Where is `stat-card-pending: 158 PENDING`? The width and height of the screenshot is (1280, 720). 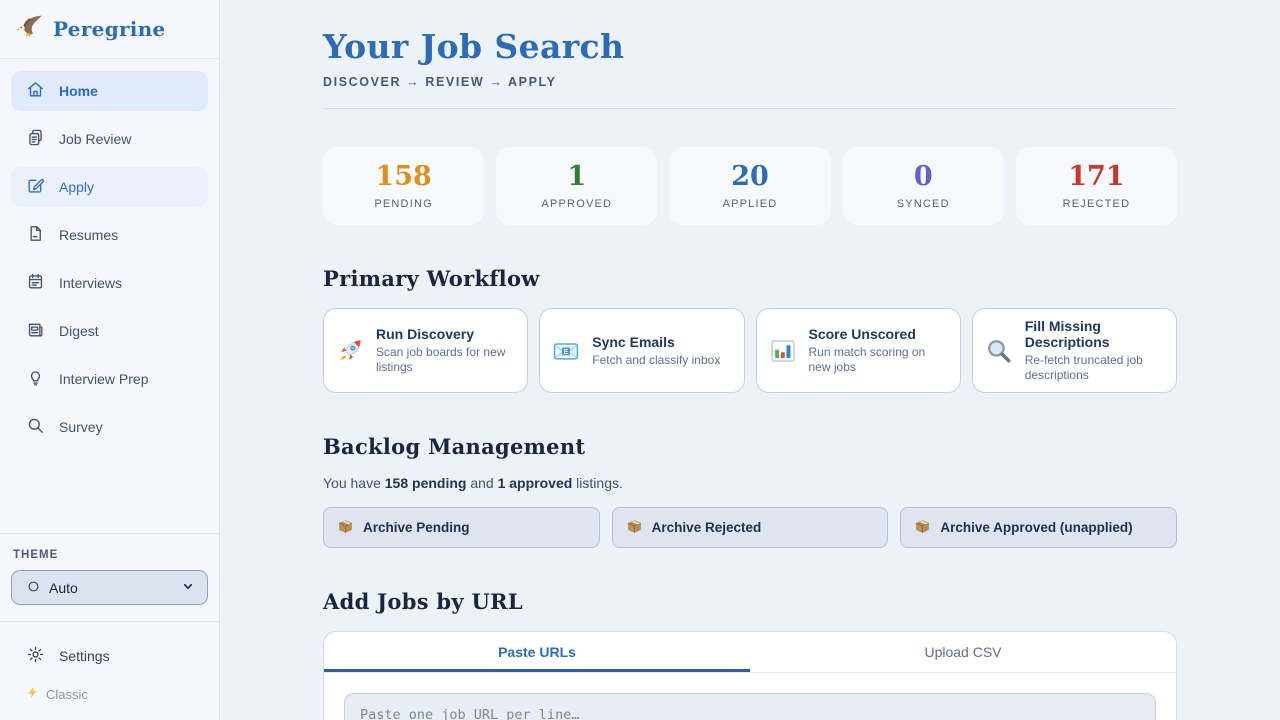
stat-card-pending: 158 PENDING is located at coordinates (404, 186).